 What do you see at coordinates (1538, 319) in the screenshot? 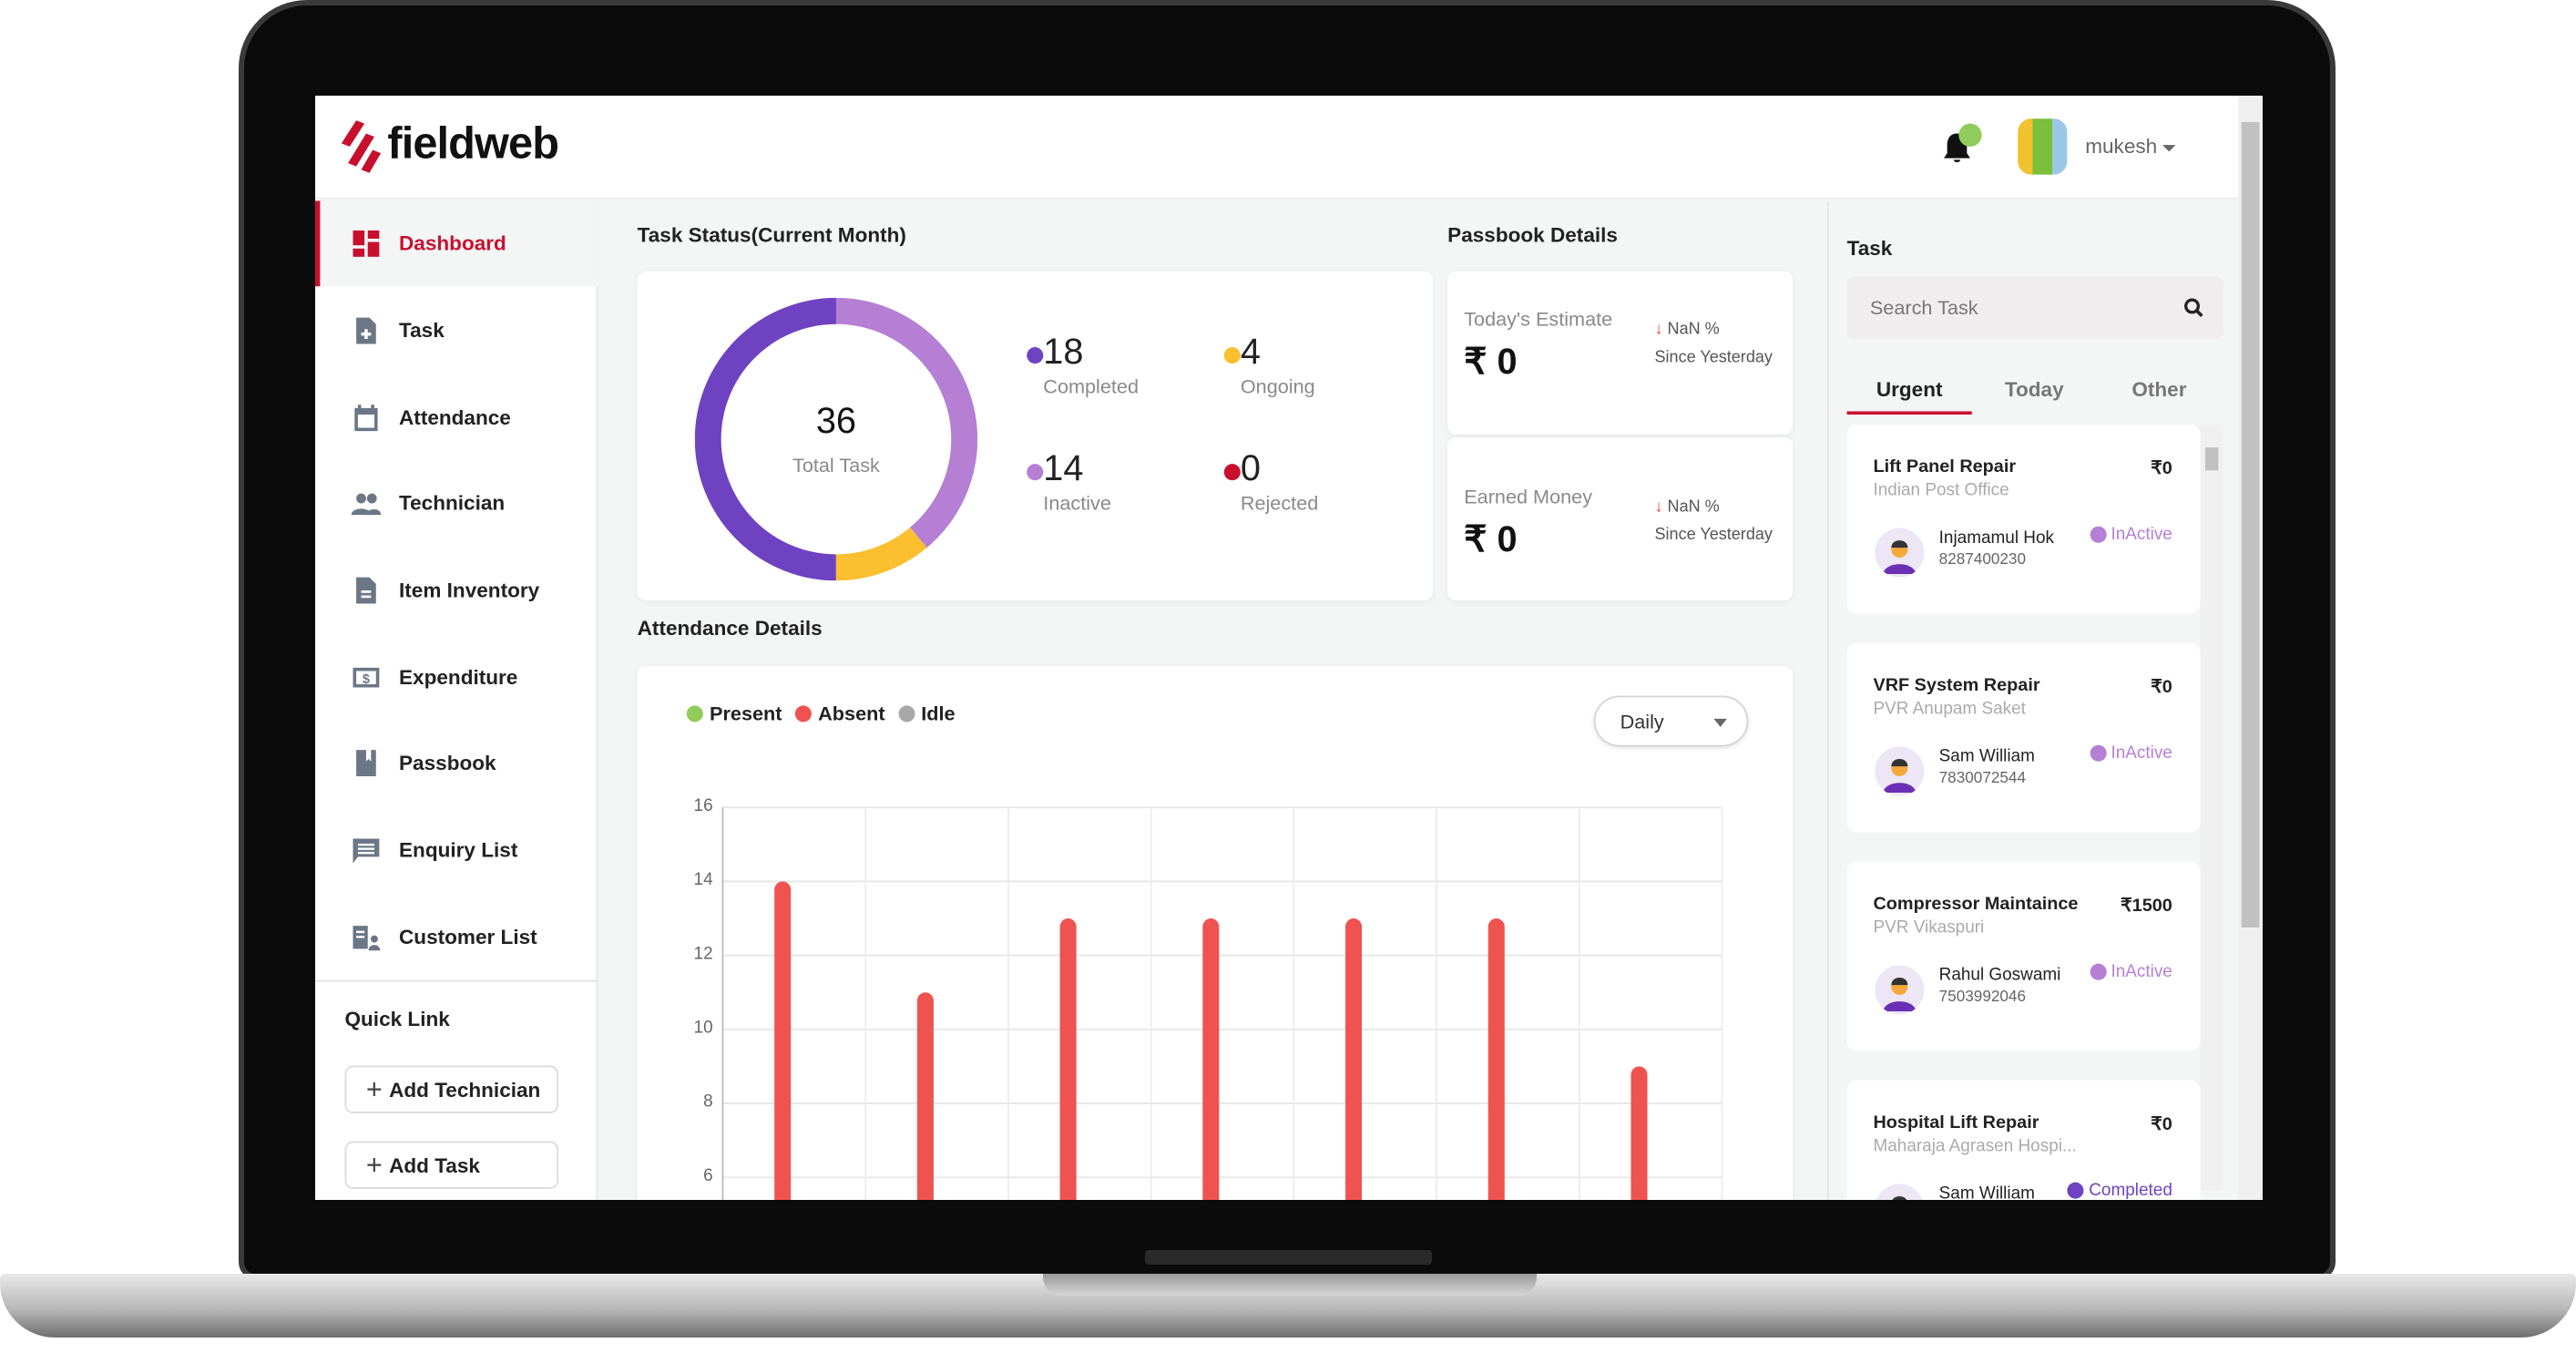
I see `estimate-label: Today's Estimate` at bounding box center [1538, 319].